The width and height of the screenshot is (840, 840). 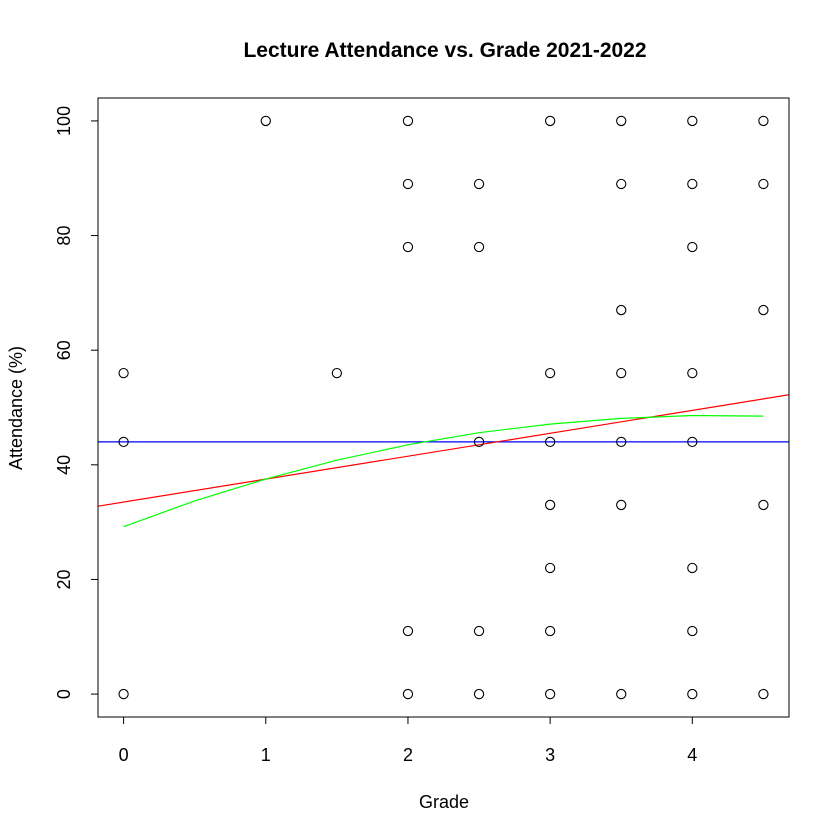 I want to click on x-tick-label: 1, so click(x=266, y=755).